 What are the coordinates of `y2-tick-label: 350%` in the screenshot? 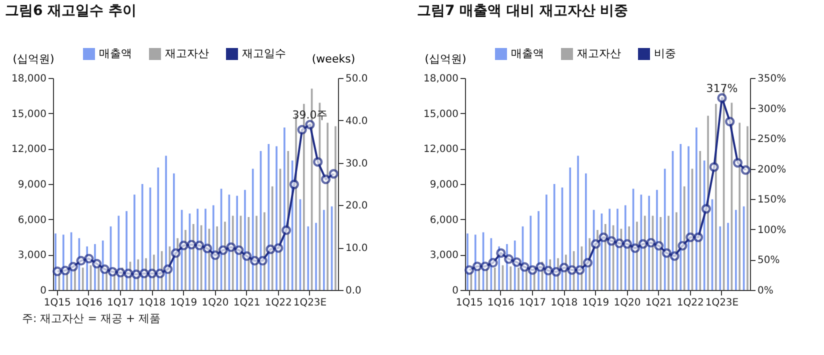 It's located at (772, 79).